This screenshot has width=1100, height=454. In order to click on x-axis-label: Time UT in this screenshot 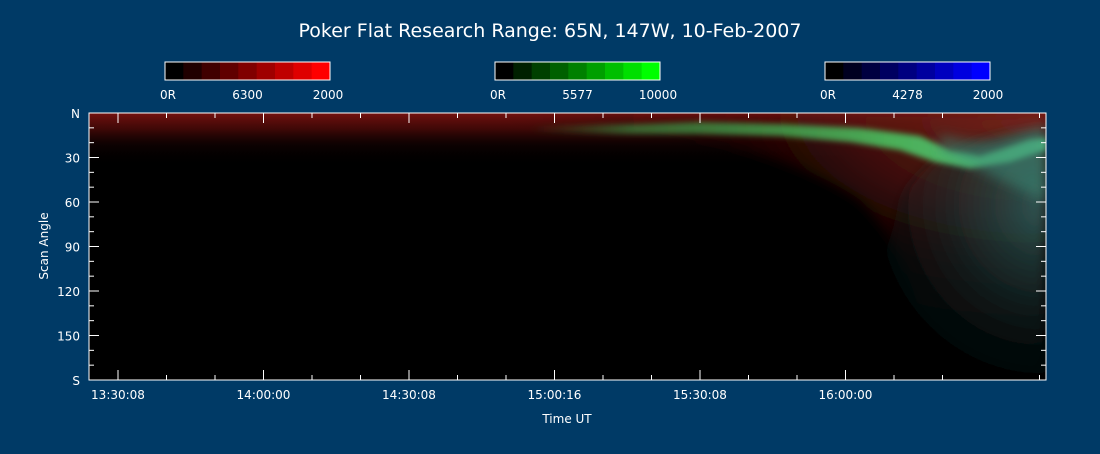, I will do `click(566, 419)`.